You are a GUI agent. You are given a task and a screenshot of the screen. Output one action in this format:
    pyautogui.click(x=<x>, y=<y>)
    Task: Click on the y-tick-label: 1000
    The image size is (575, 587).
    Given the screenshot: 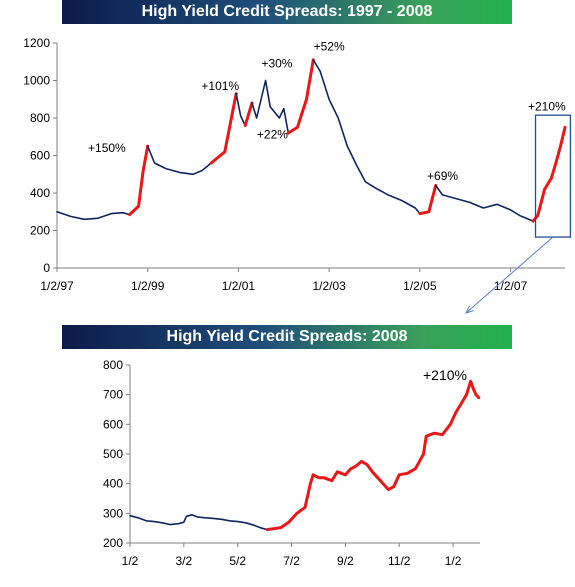 What is the action you would take?
    pyautogui.click(x=36, y=81)
    